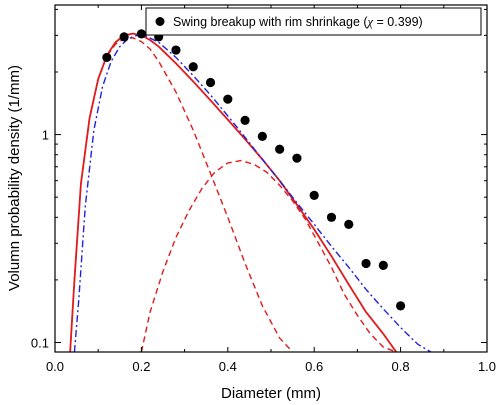  Describe the element at coordinates (55, 366) in the screenshot. I see `x-tick-label: 0.0` at that location.